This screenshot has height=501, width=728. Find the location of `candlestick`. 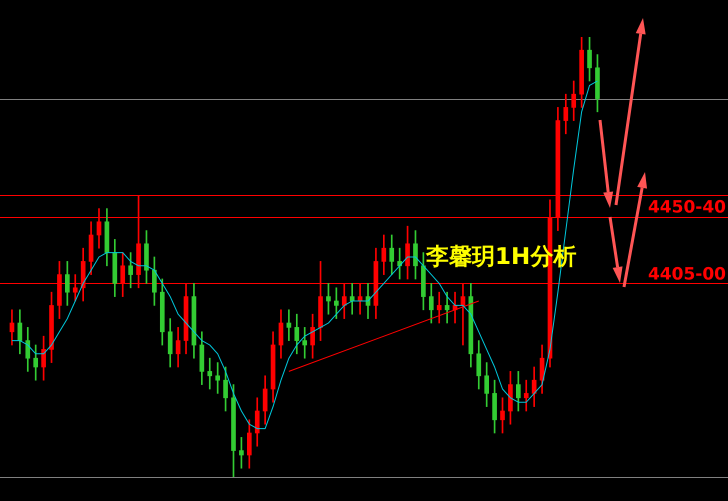

candlestick is located at coordinates (328, 299).